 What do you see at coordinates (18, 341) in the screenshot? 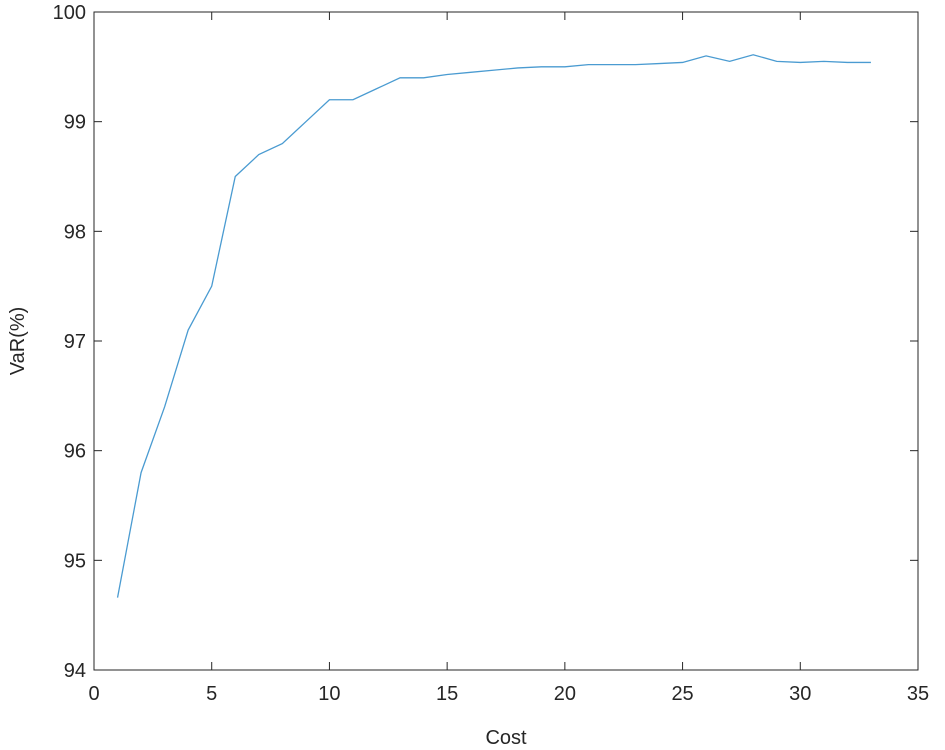
I see `y-axis-label: VaR(%)` at bounding box center [18, 341].